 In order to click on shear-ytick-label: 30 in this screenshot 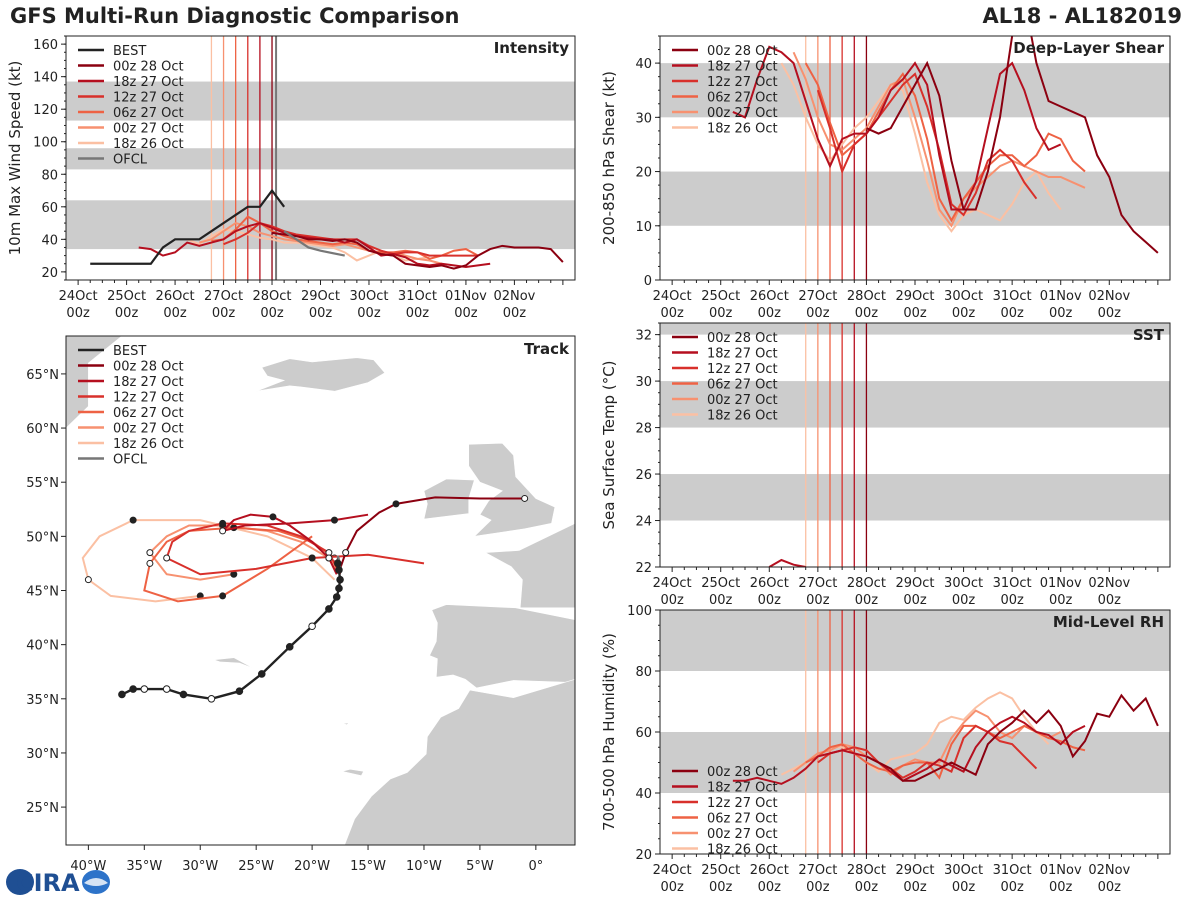, I will do `click(643, 118)`.